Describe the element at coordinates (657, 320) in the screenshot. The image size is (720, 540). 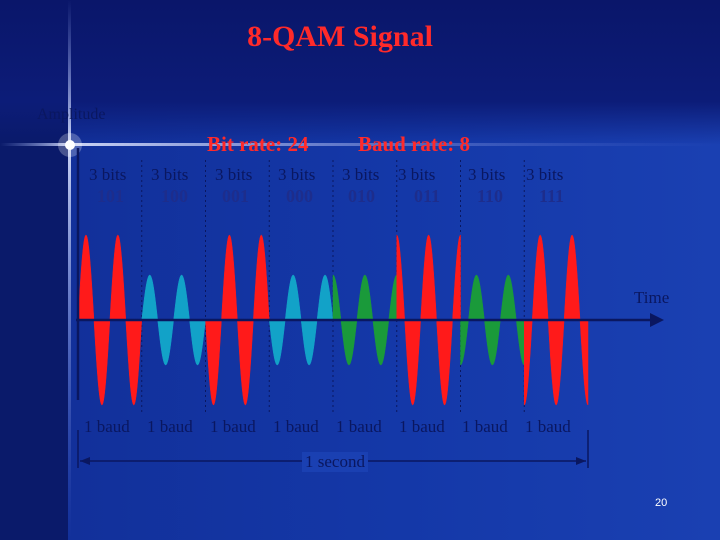
I see `time-axis-arrowhead` at that location.